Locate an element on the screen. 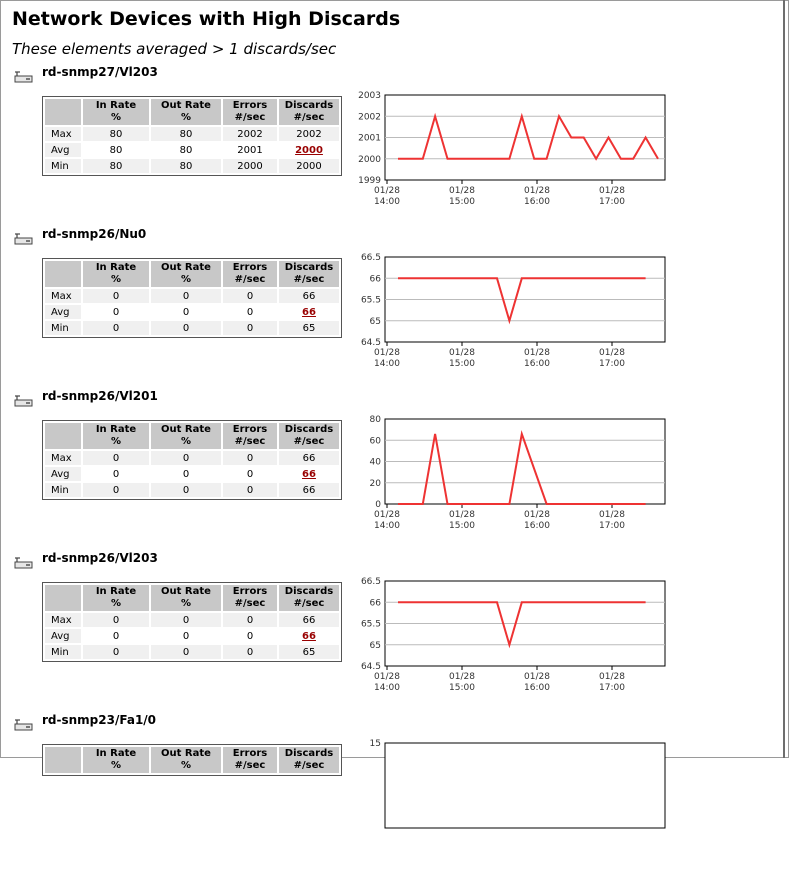 This screenshot has height=873, width=789. table-header is located at coordinates (63, 436).